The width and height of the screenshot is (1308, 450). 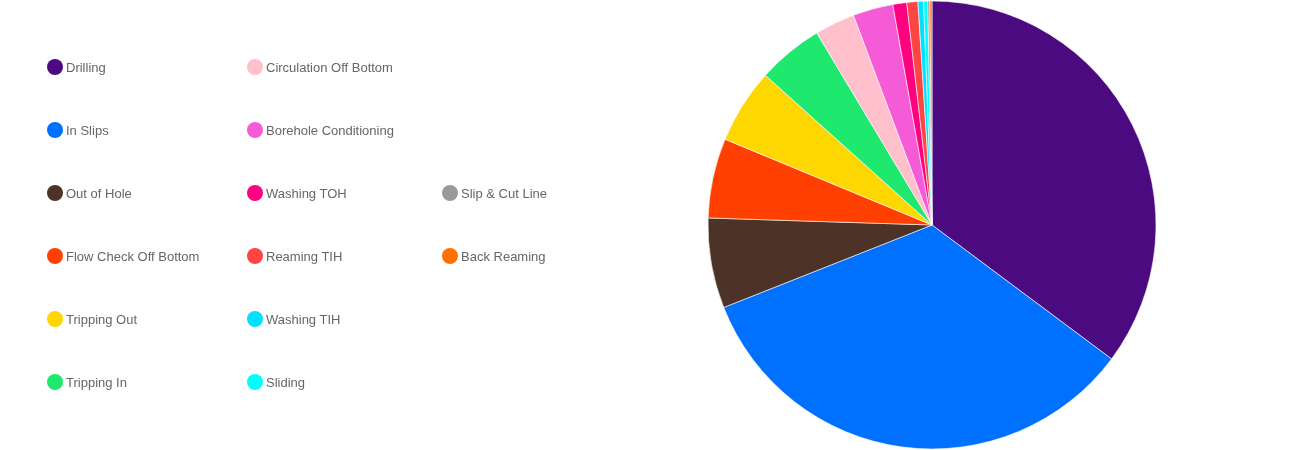 What do you see at coordinates (329, 67) in the screenshot?
I see `legend-label: Circulation Off Bottom` at bounding box center [329, 67].